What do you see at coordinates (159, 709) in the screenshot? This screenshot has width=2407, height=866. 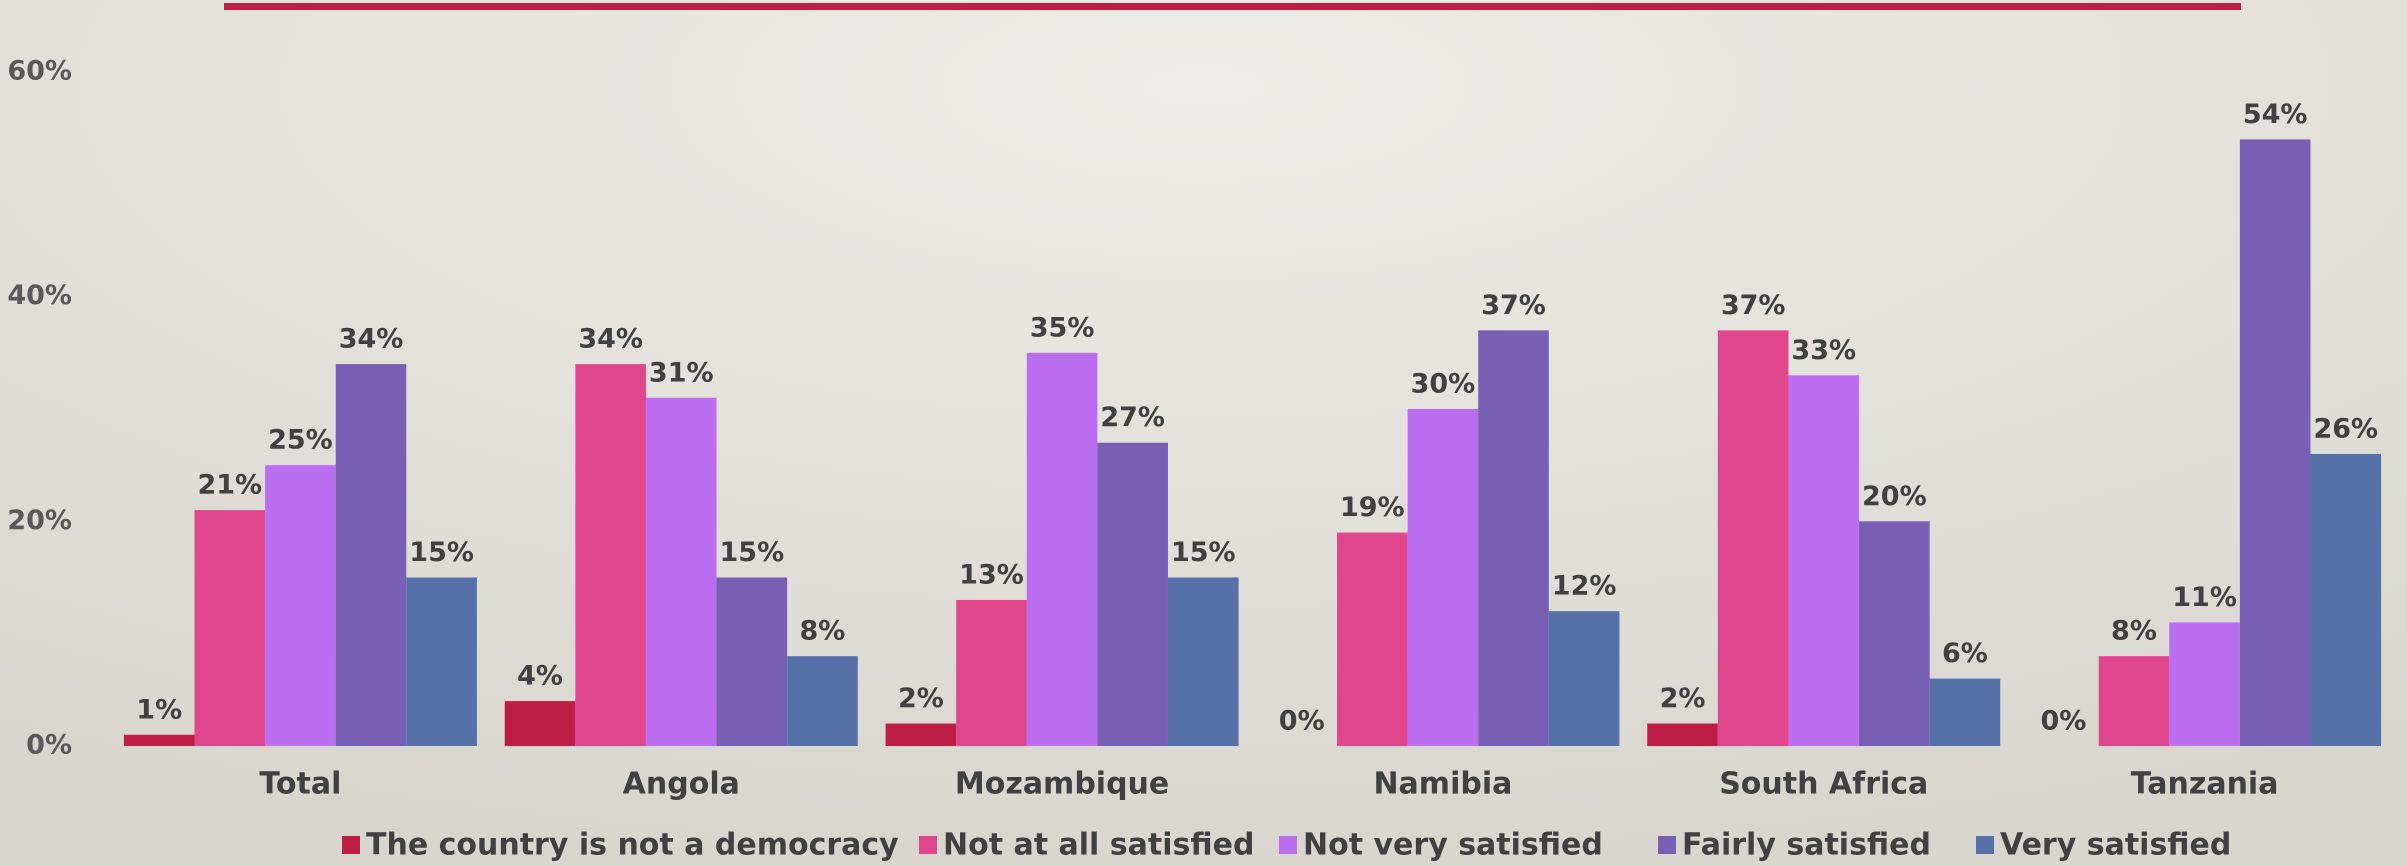 I see `value-label: 1%` at bounding box center [159, 709].